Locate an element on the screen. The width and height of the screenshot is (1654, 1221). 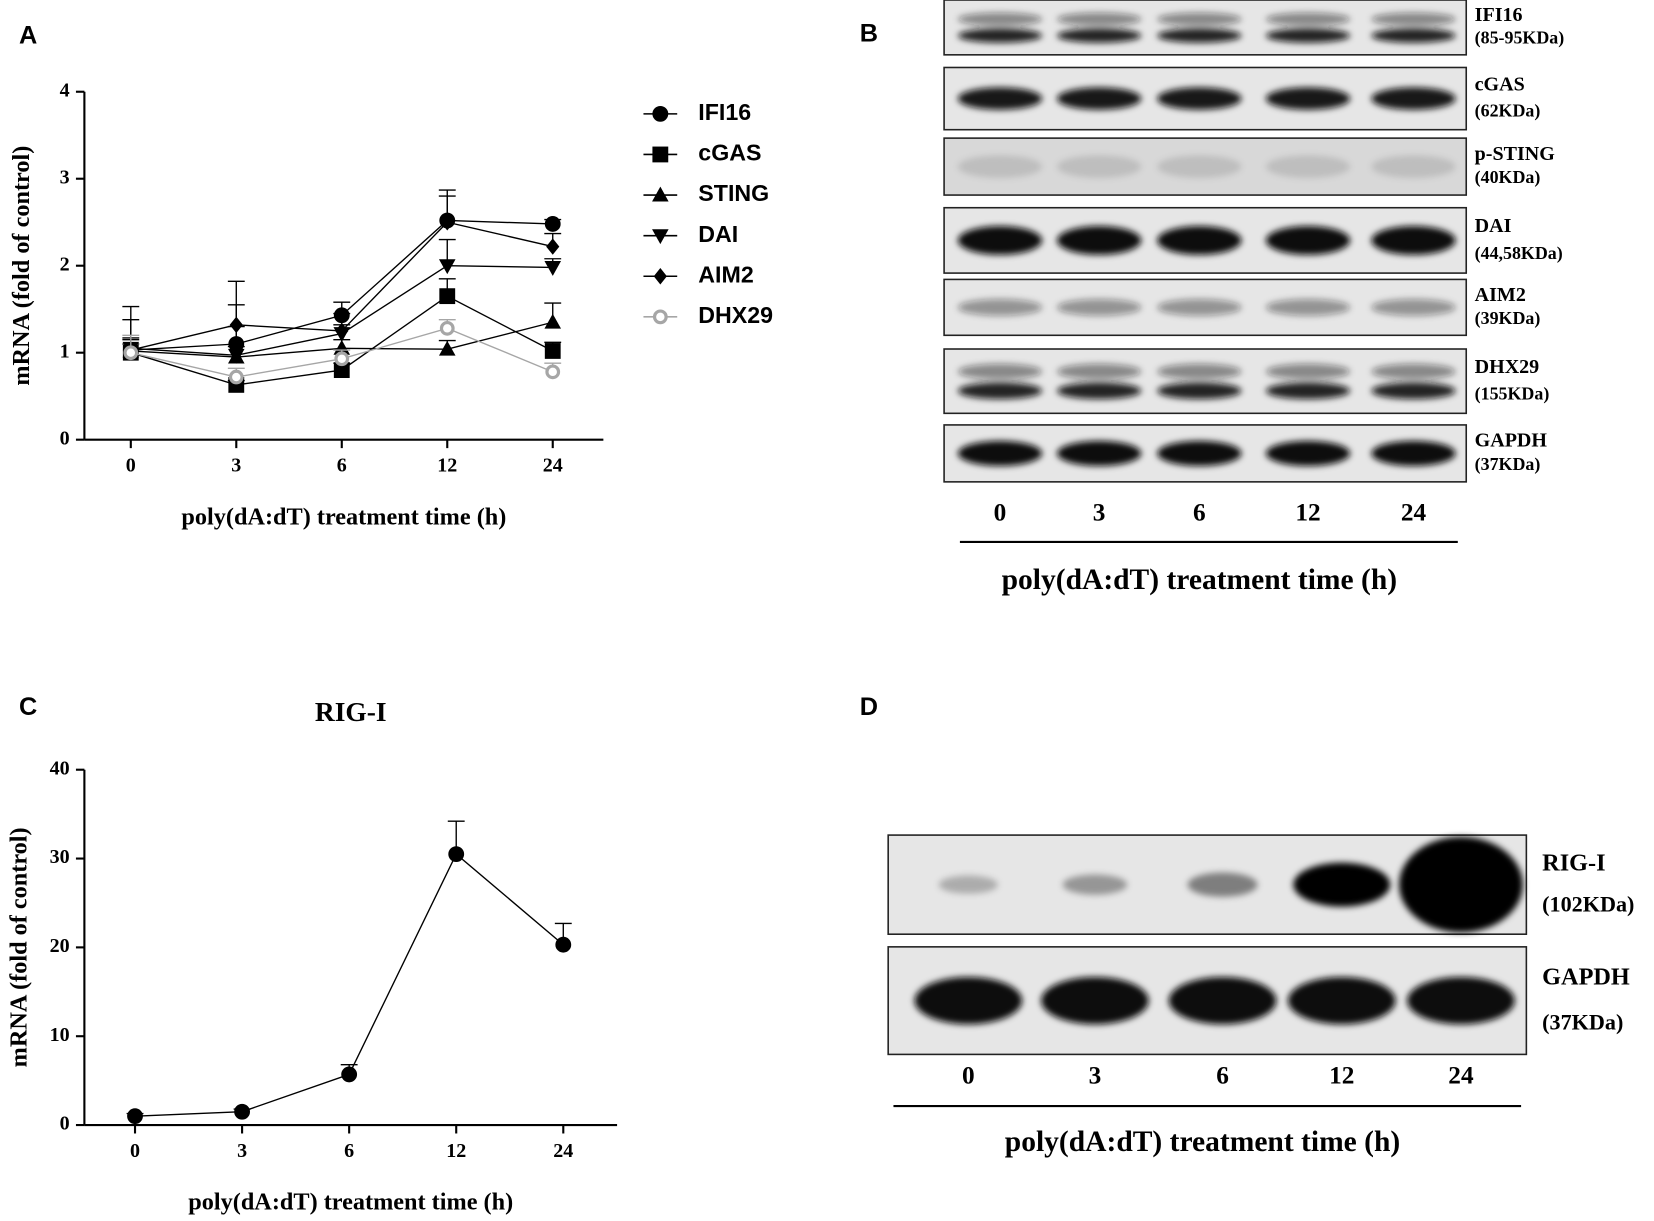
size-label: (39KDa) is located at coordinates (1508, 318).